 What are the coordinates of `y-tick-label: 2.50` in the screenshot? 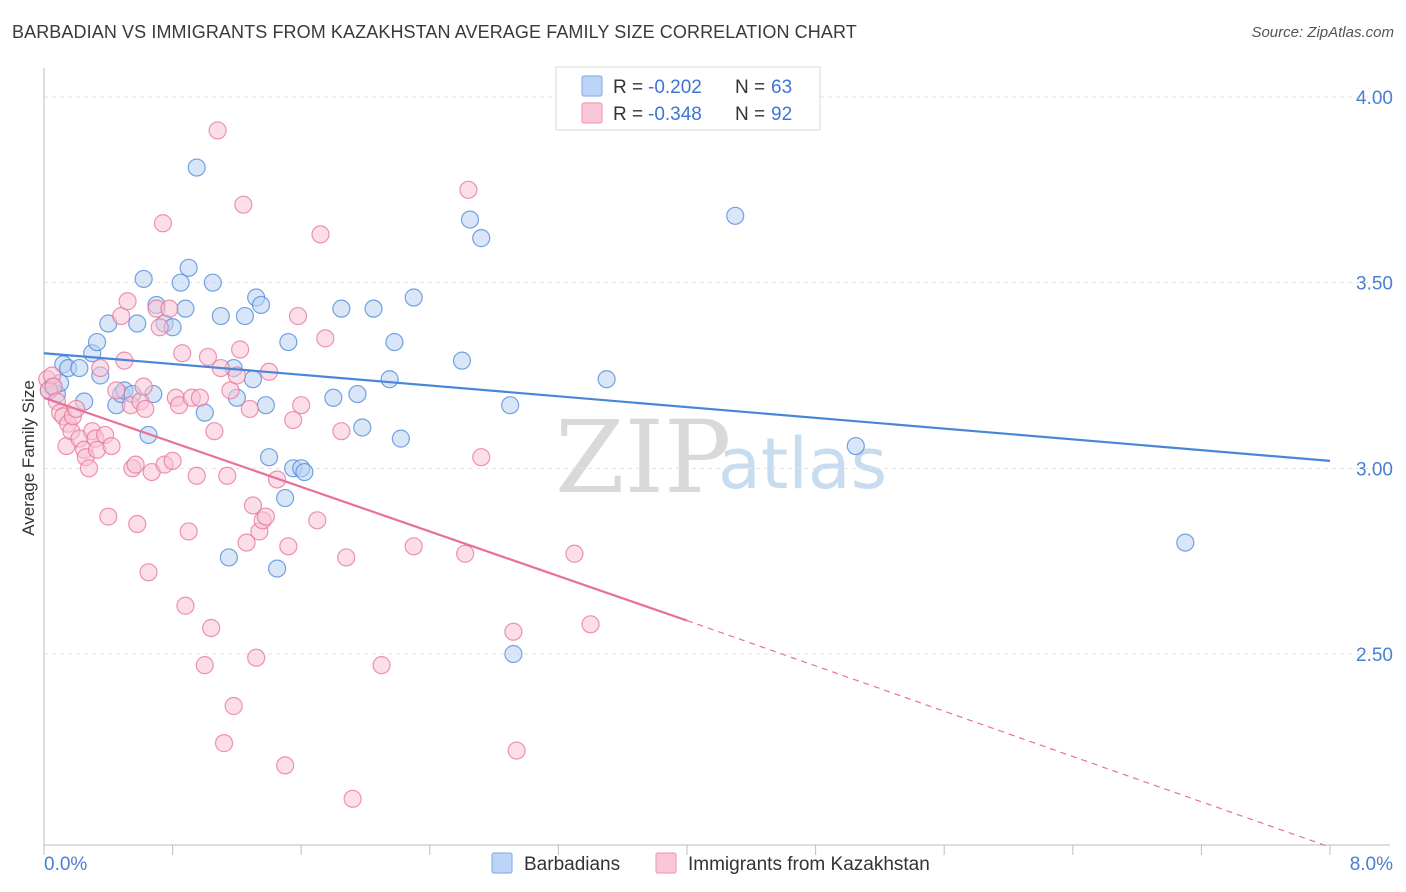 It's located at (1374, 655).